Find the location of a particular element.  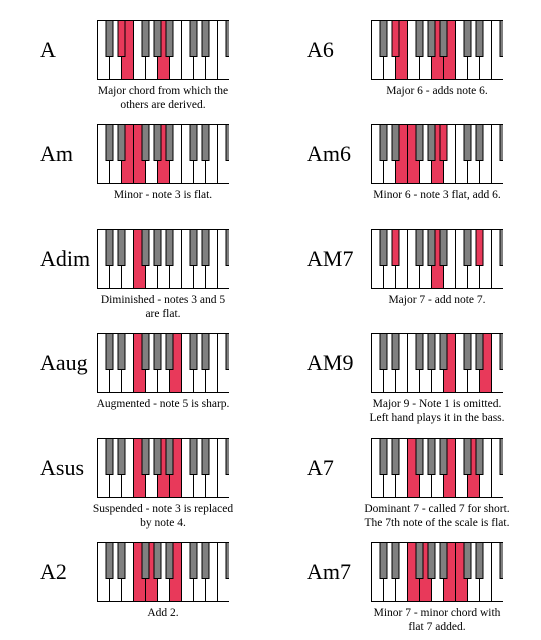

chord-description-line: Major 7 - add note 7. is located at coordinates (437, 300).